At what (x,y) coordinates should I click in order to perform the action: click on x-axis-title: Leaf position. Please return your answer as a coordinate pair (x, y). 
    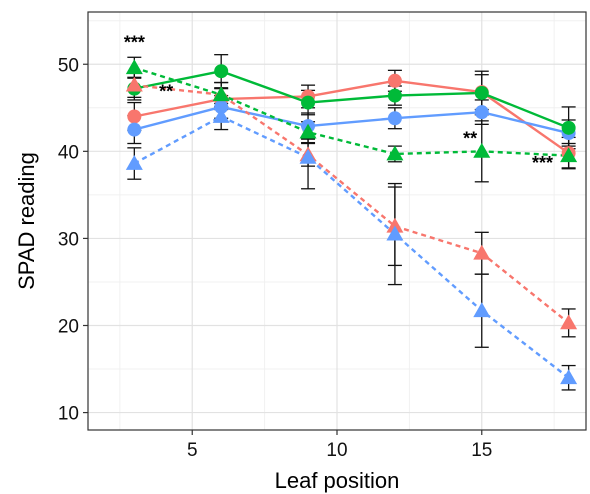
    Looking at the image, I should click on (337, 480).